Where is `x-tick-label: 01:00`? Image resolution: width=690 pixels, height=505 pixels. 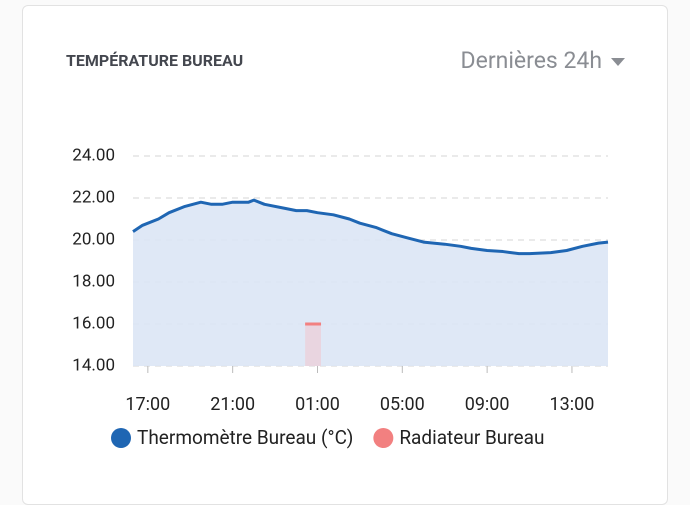 x-tick-label: 01:00 is located at coordinates (317, 404).